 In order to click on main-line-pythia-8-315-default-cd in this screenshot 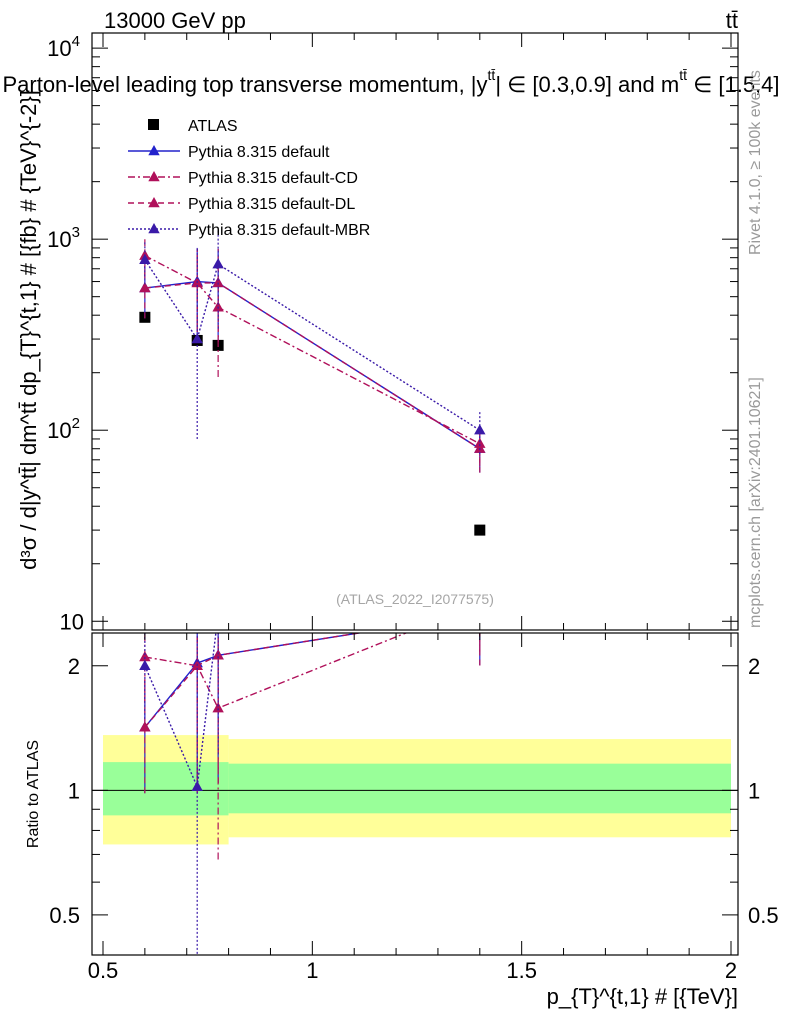, I will do `click(312, 350)`.